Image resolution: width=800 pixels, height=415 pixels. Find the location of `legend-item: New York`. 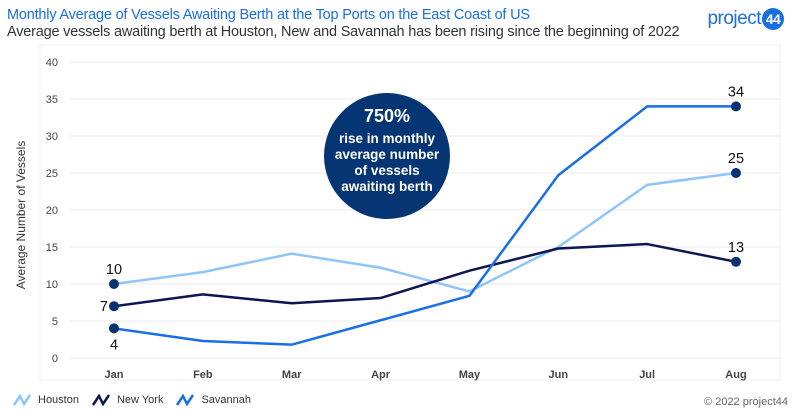

legend-item: New York is located at coordinates (127, 400).